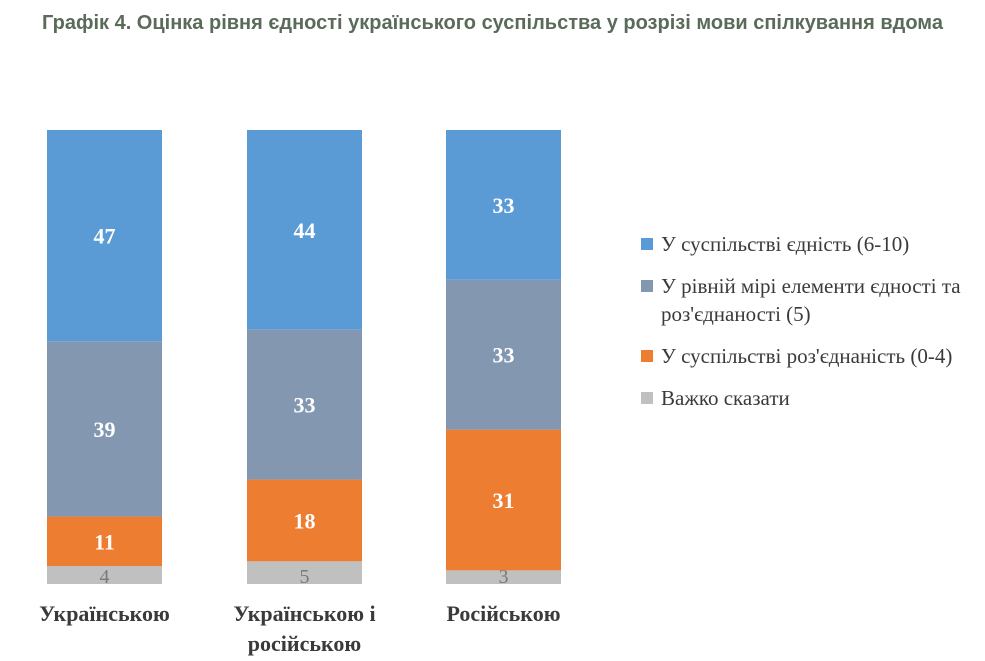 The width and height of the screenshot is (985, 661). Describe the element at coordinates (647, 244) in the screenshot. I see `legend-swatch-unity` at that location.